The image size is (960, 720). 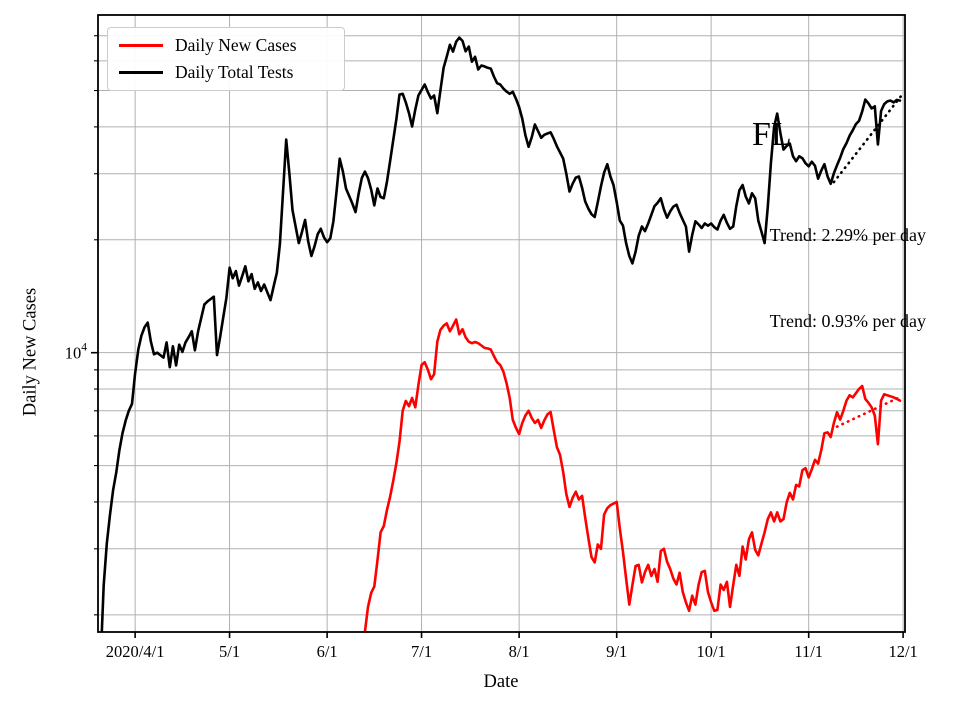 I want to click on x-tick-label: 6/1, so click(x=327, y=651).